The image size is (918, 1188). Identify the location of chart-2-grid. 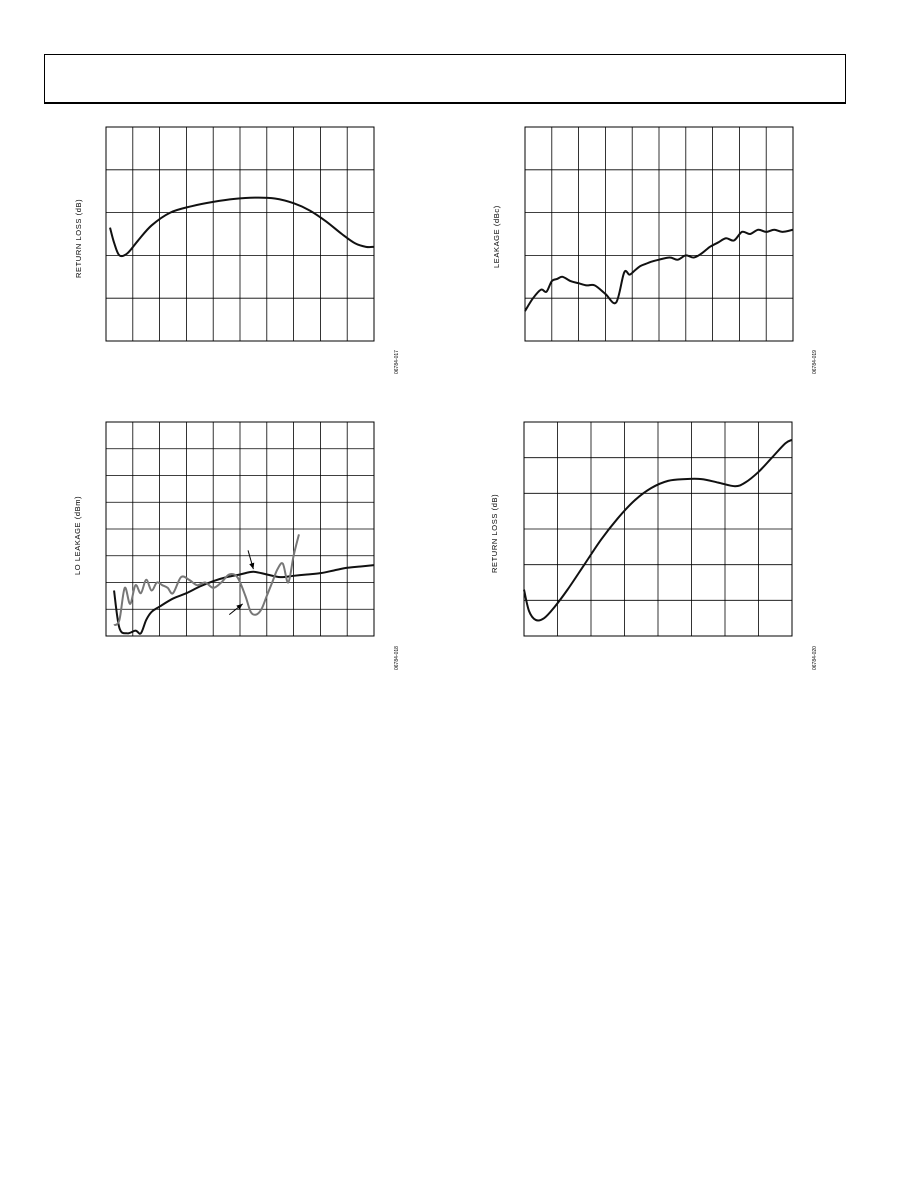
(659, 234).